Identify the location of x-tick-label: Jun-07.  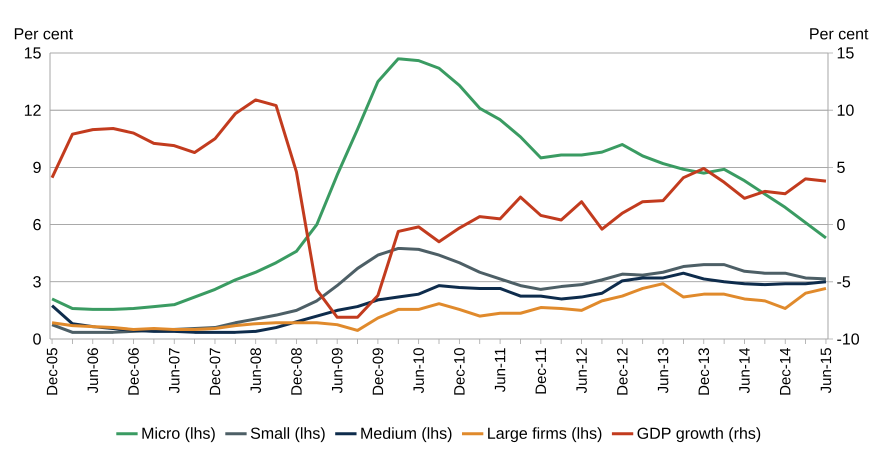
(174, 371).